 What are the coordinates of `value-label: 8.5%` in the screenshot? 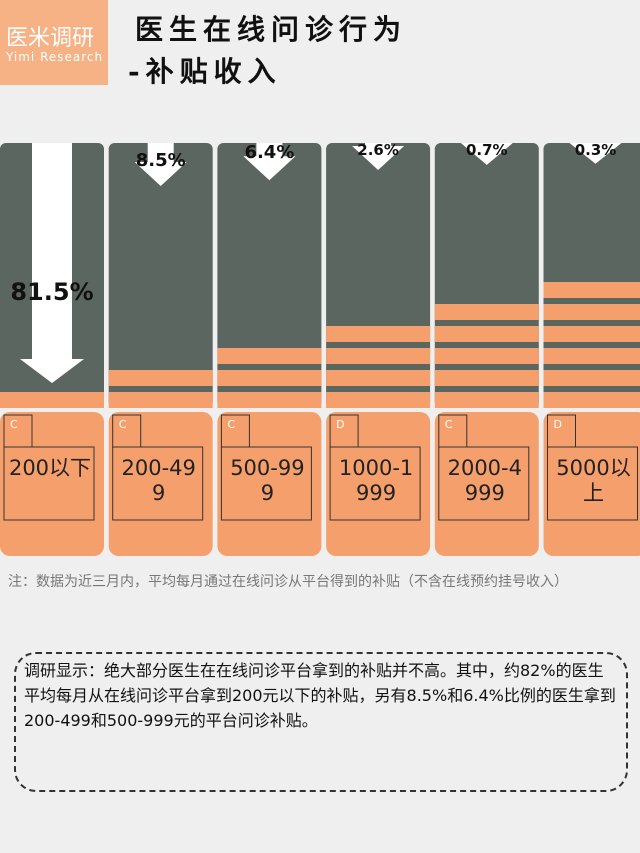 It's located at (161, 160).